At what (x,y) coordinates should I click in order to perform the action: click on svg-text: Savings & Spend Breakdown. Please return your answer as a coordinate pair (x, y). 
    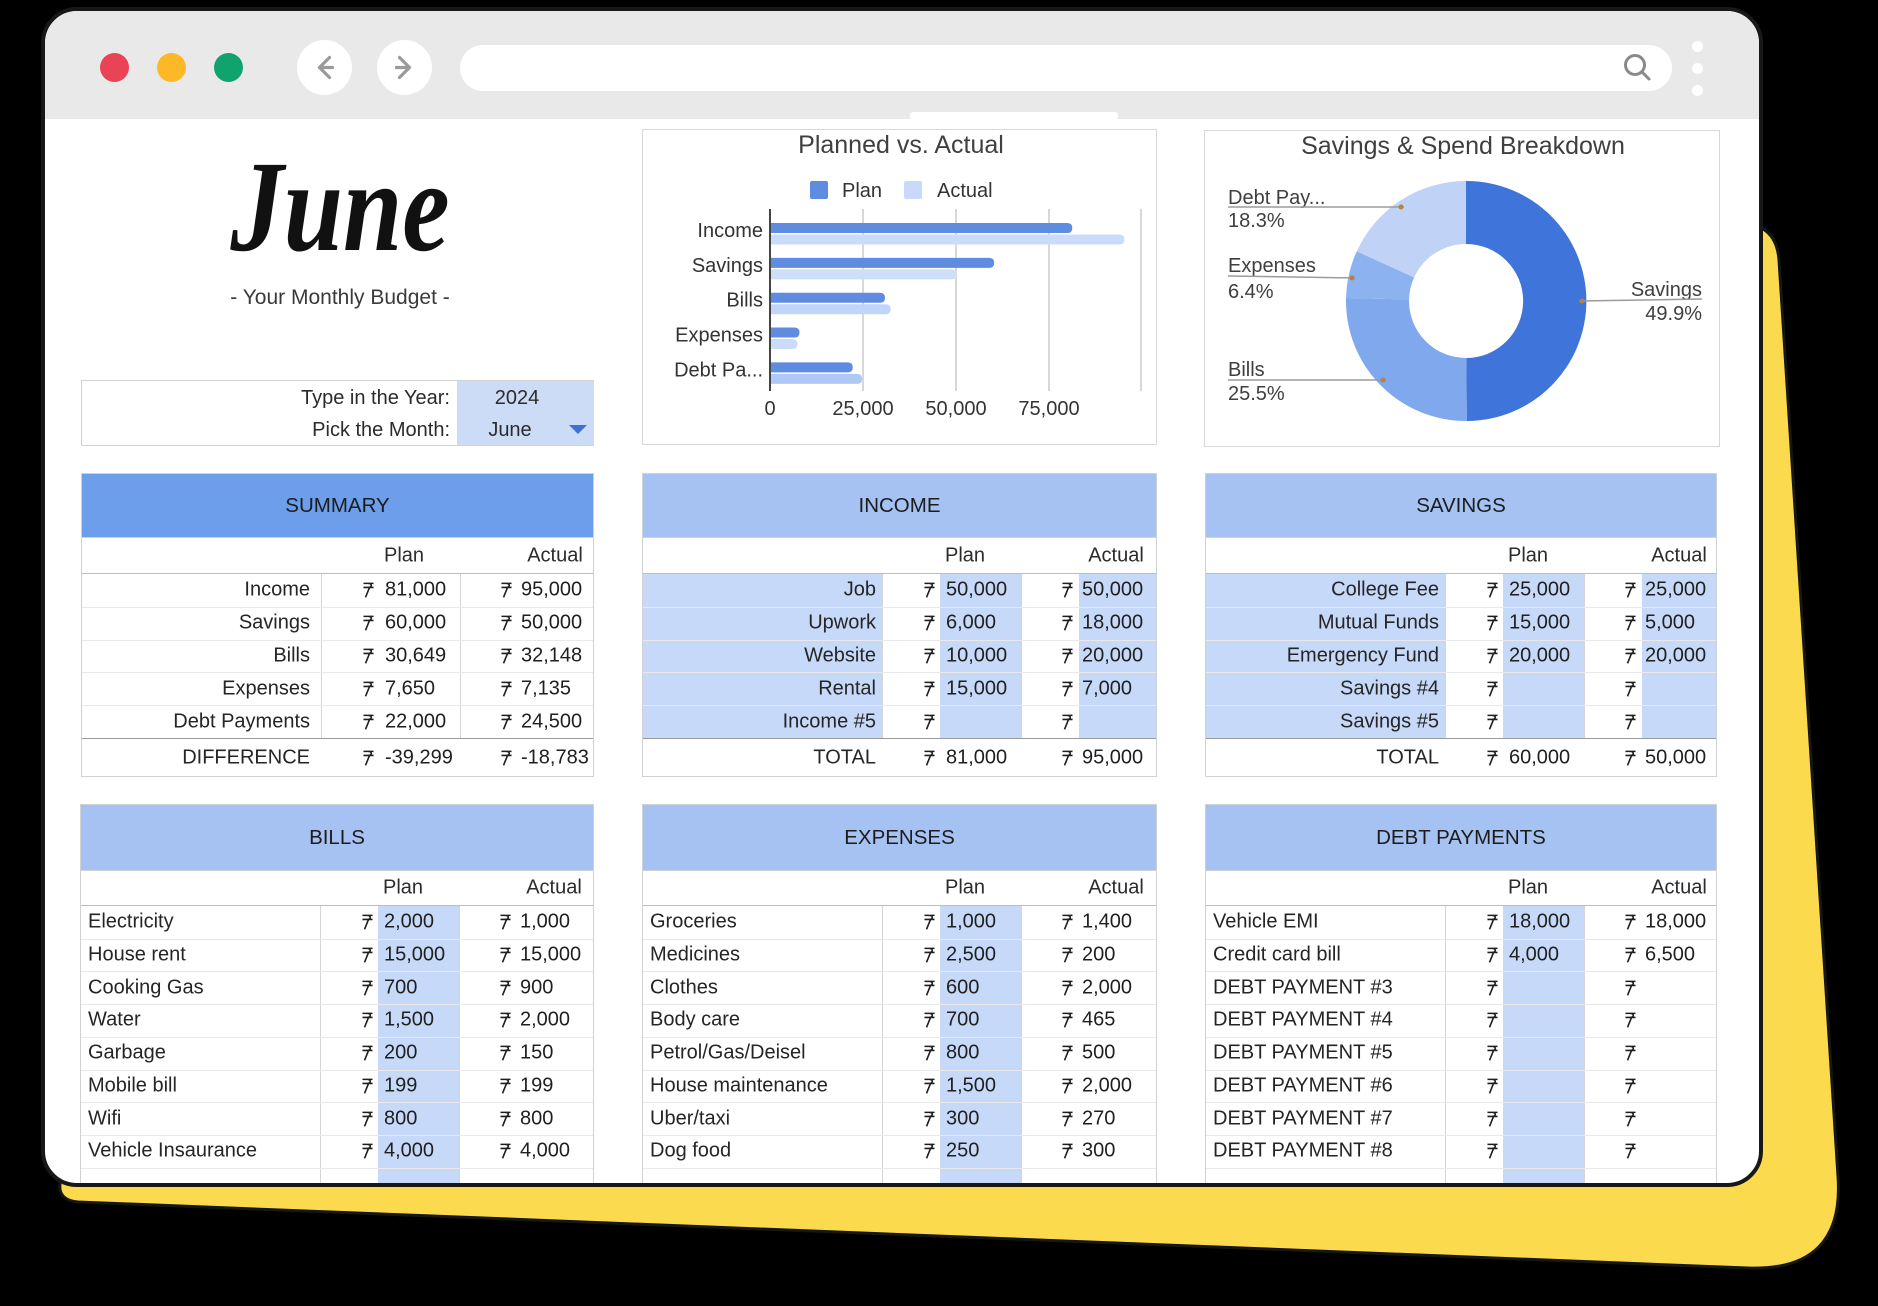
    Looking at the image, I should click on (1463, 146).